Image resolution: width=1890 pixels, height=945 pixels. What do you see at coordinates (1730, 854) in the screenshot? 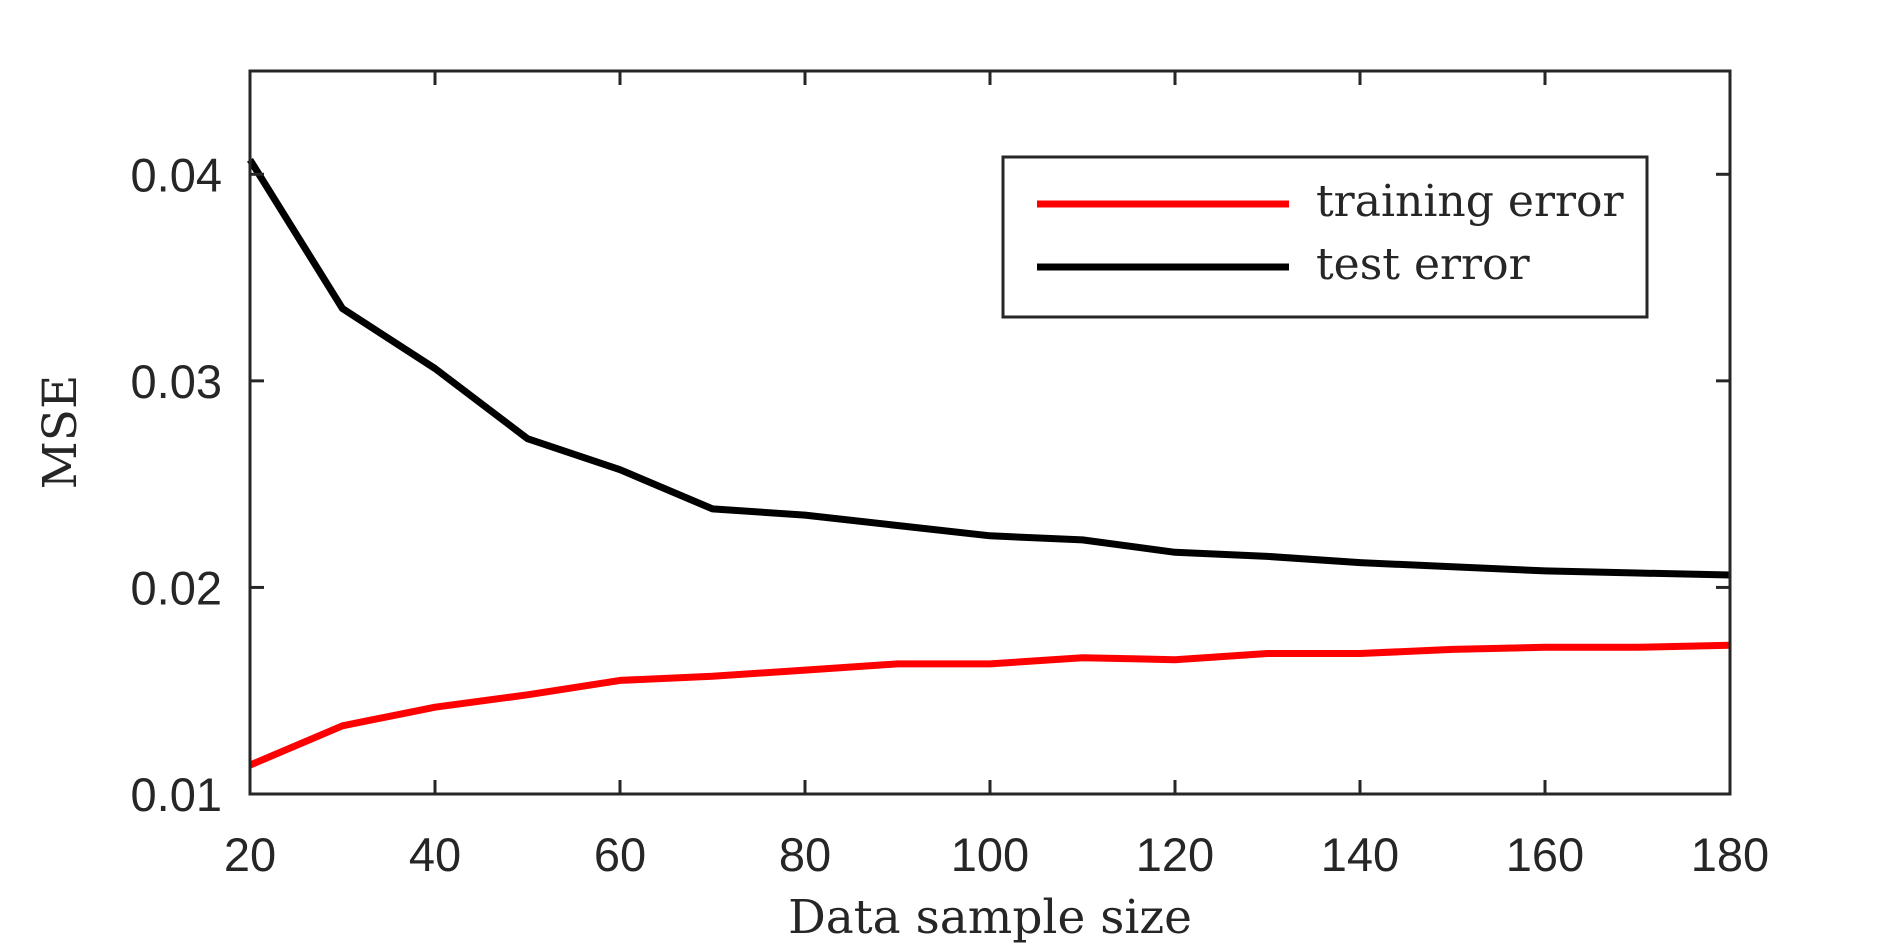
I see `x-tick-label-180: 180` at bounding box center [1730, 854].